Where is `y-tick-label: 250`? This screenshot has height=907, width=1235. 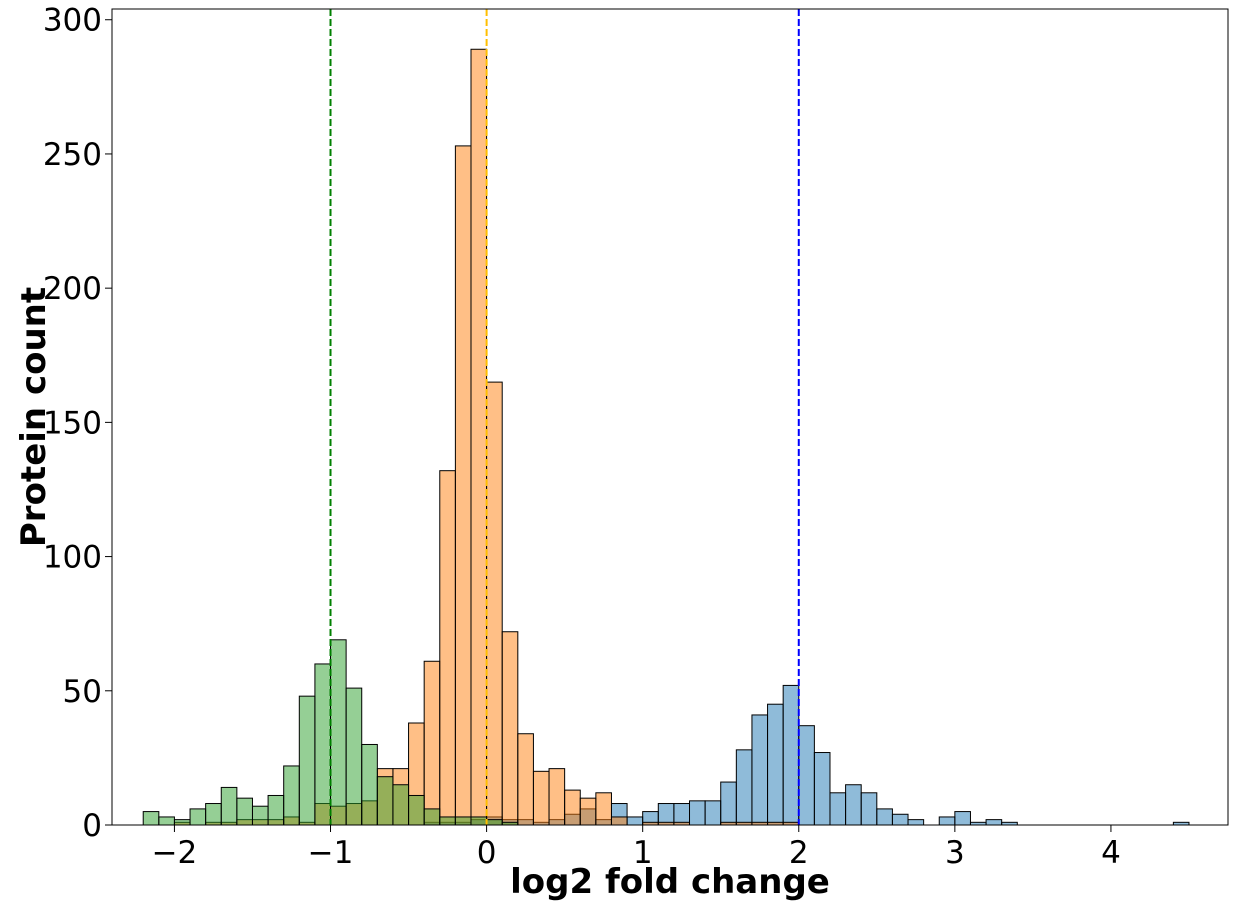 y-tick-label: 250 is located at coordinates (72, 155).